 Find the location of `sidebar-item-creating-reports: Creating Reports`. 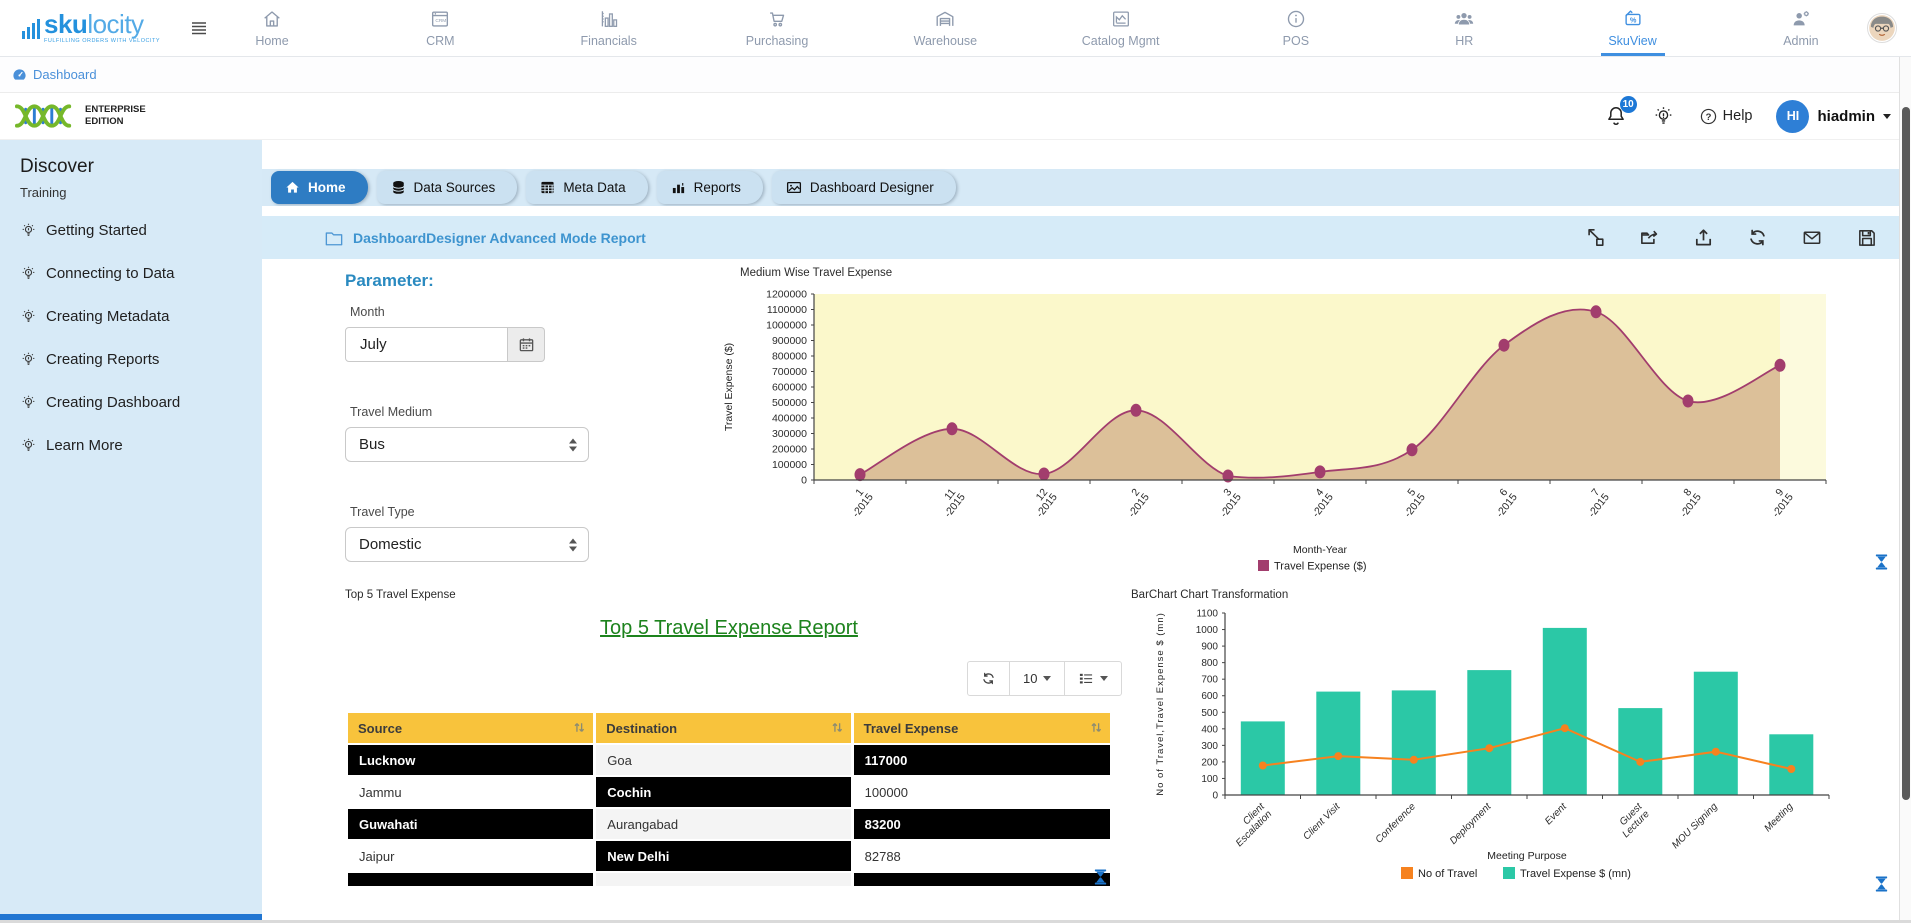

sidebar-item-creating-reports: Creating Reports is located at coordinates (131, 359).